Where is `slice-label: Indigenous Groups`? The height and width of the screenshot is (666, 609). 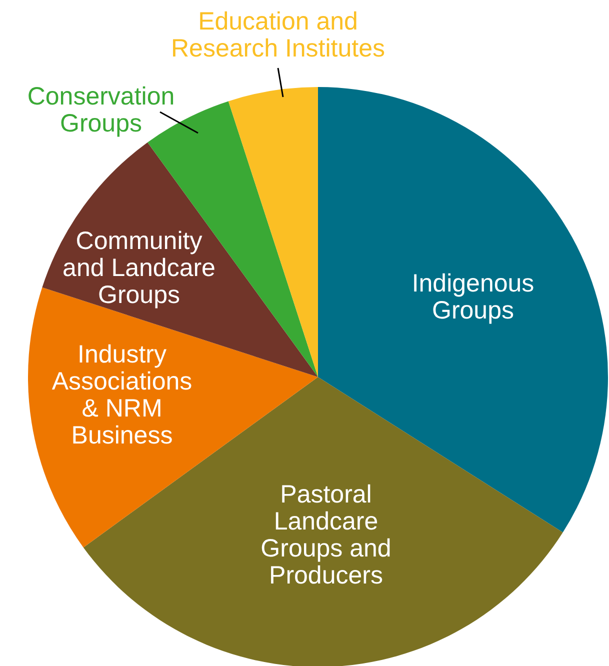
slice-label: Indigenous Groups is located at coordinates (473, 297).